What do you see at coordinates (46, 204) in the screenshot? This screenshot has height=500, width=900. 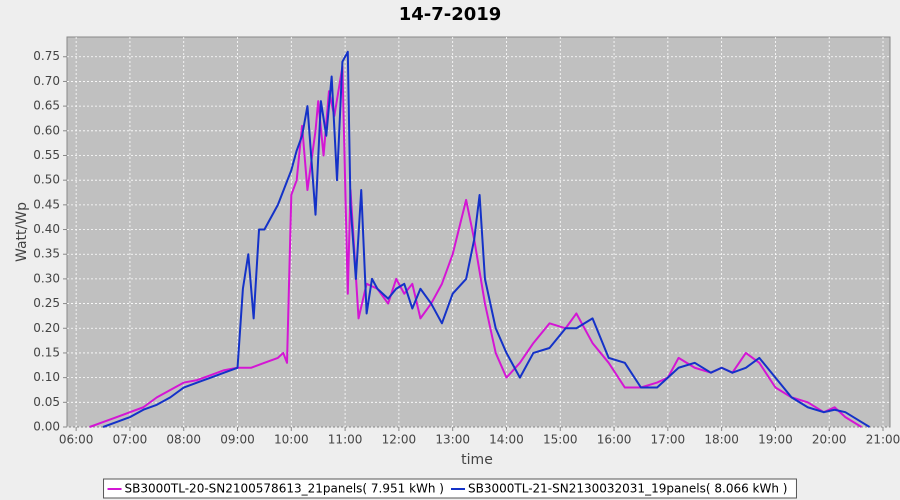 I see `y-tick-label: 0.45` at bounding box center [46, 204].